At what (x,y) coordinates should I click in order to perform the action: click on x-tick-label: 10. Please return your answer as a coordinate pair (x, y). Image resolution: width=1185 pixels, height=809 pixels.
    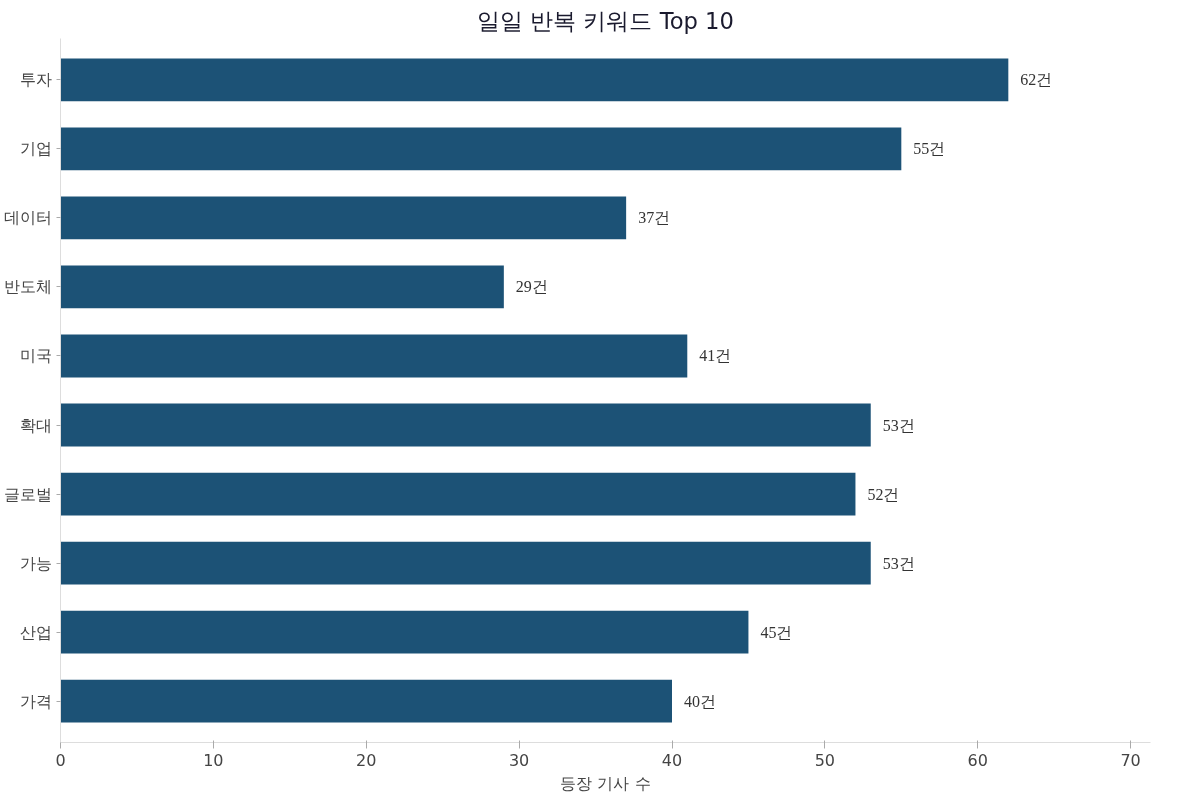
    Looking at the image, I should click on (213, 760).